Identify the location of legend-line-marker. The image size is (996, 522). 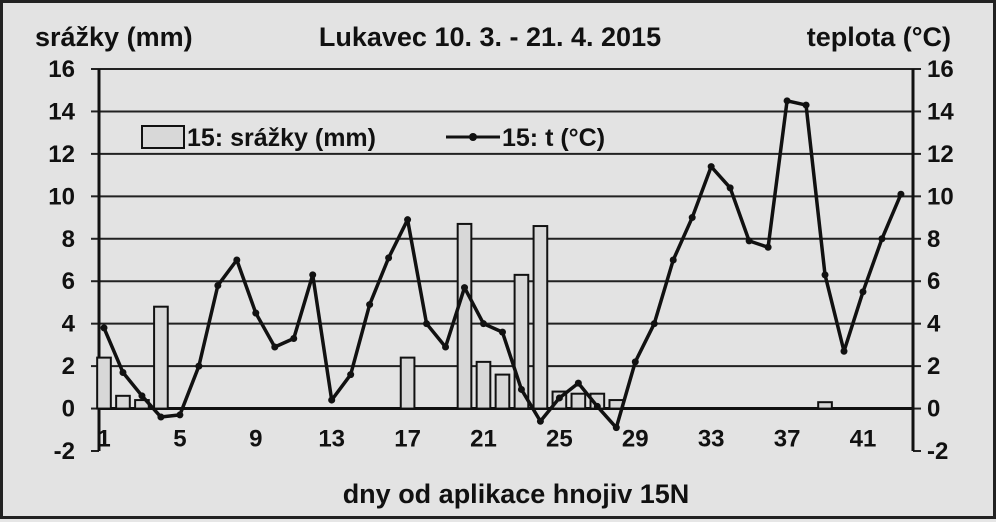
(473, 137).